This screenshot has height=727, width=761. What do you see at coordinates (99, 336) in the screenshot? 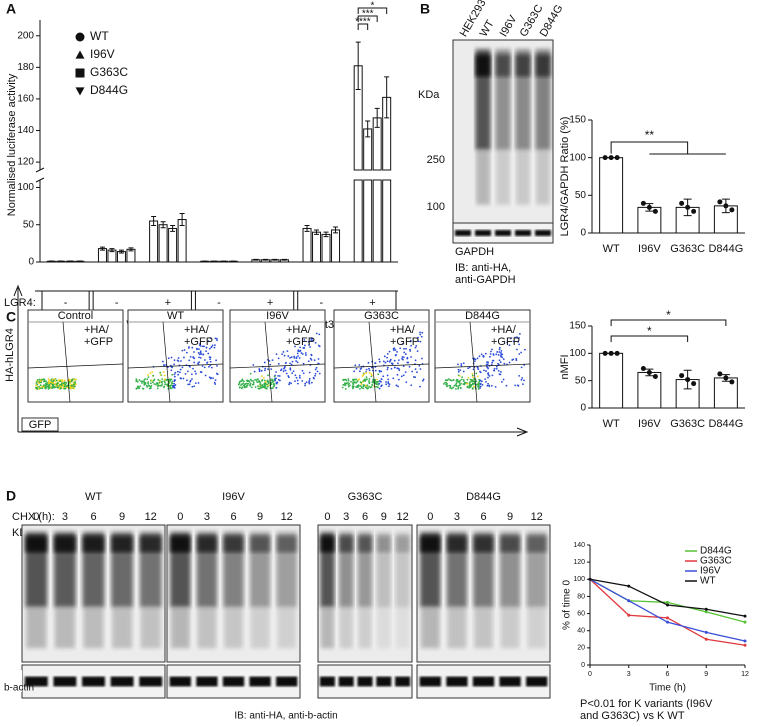
I see `gate-label: +HA/ +GFP` at bounding box center [99, 336].